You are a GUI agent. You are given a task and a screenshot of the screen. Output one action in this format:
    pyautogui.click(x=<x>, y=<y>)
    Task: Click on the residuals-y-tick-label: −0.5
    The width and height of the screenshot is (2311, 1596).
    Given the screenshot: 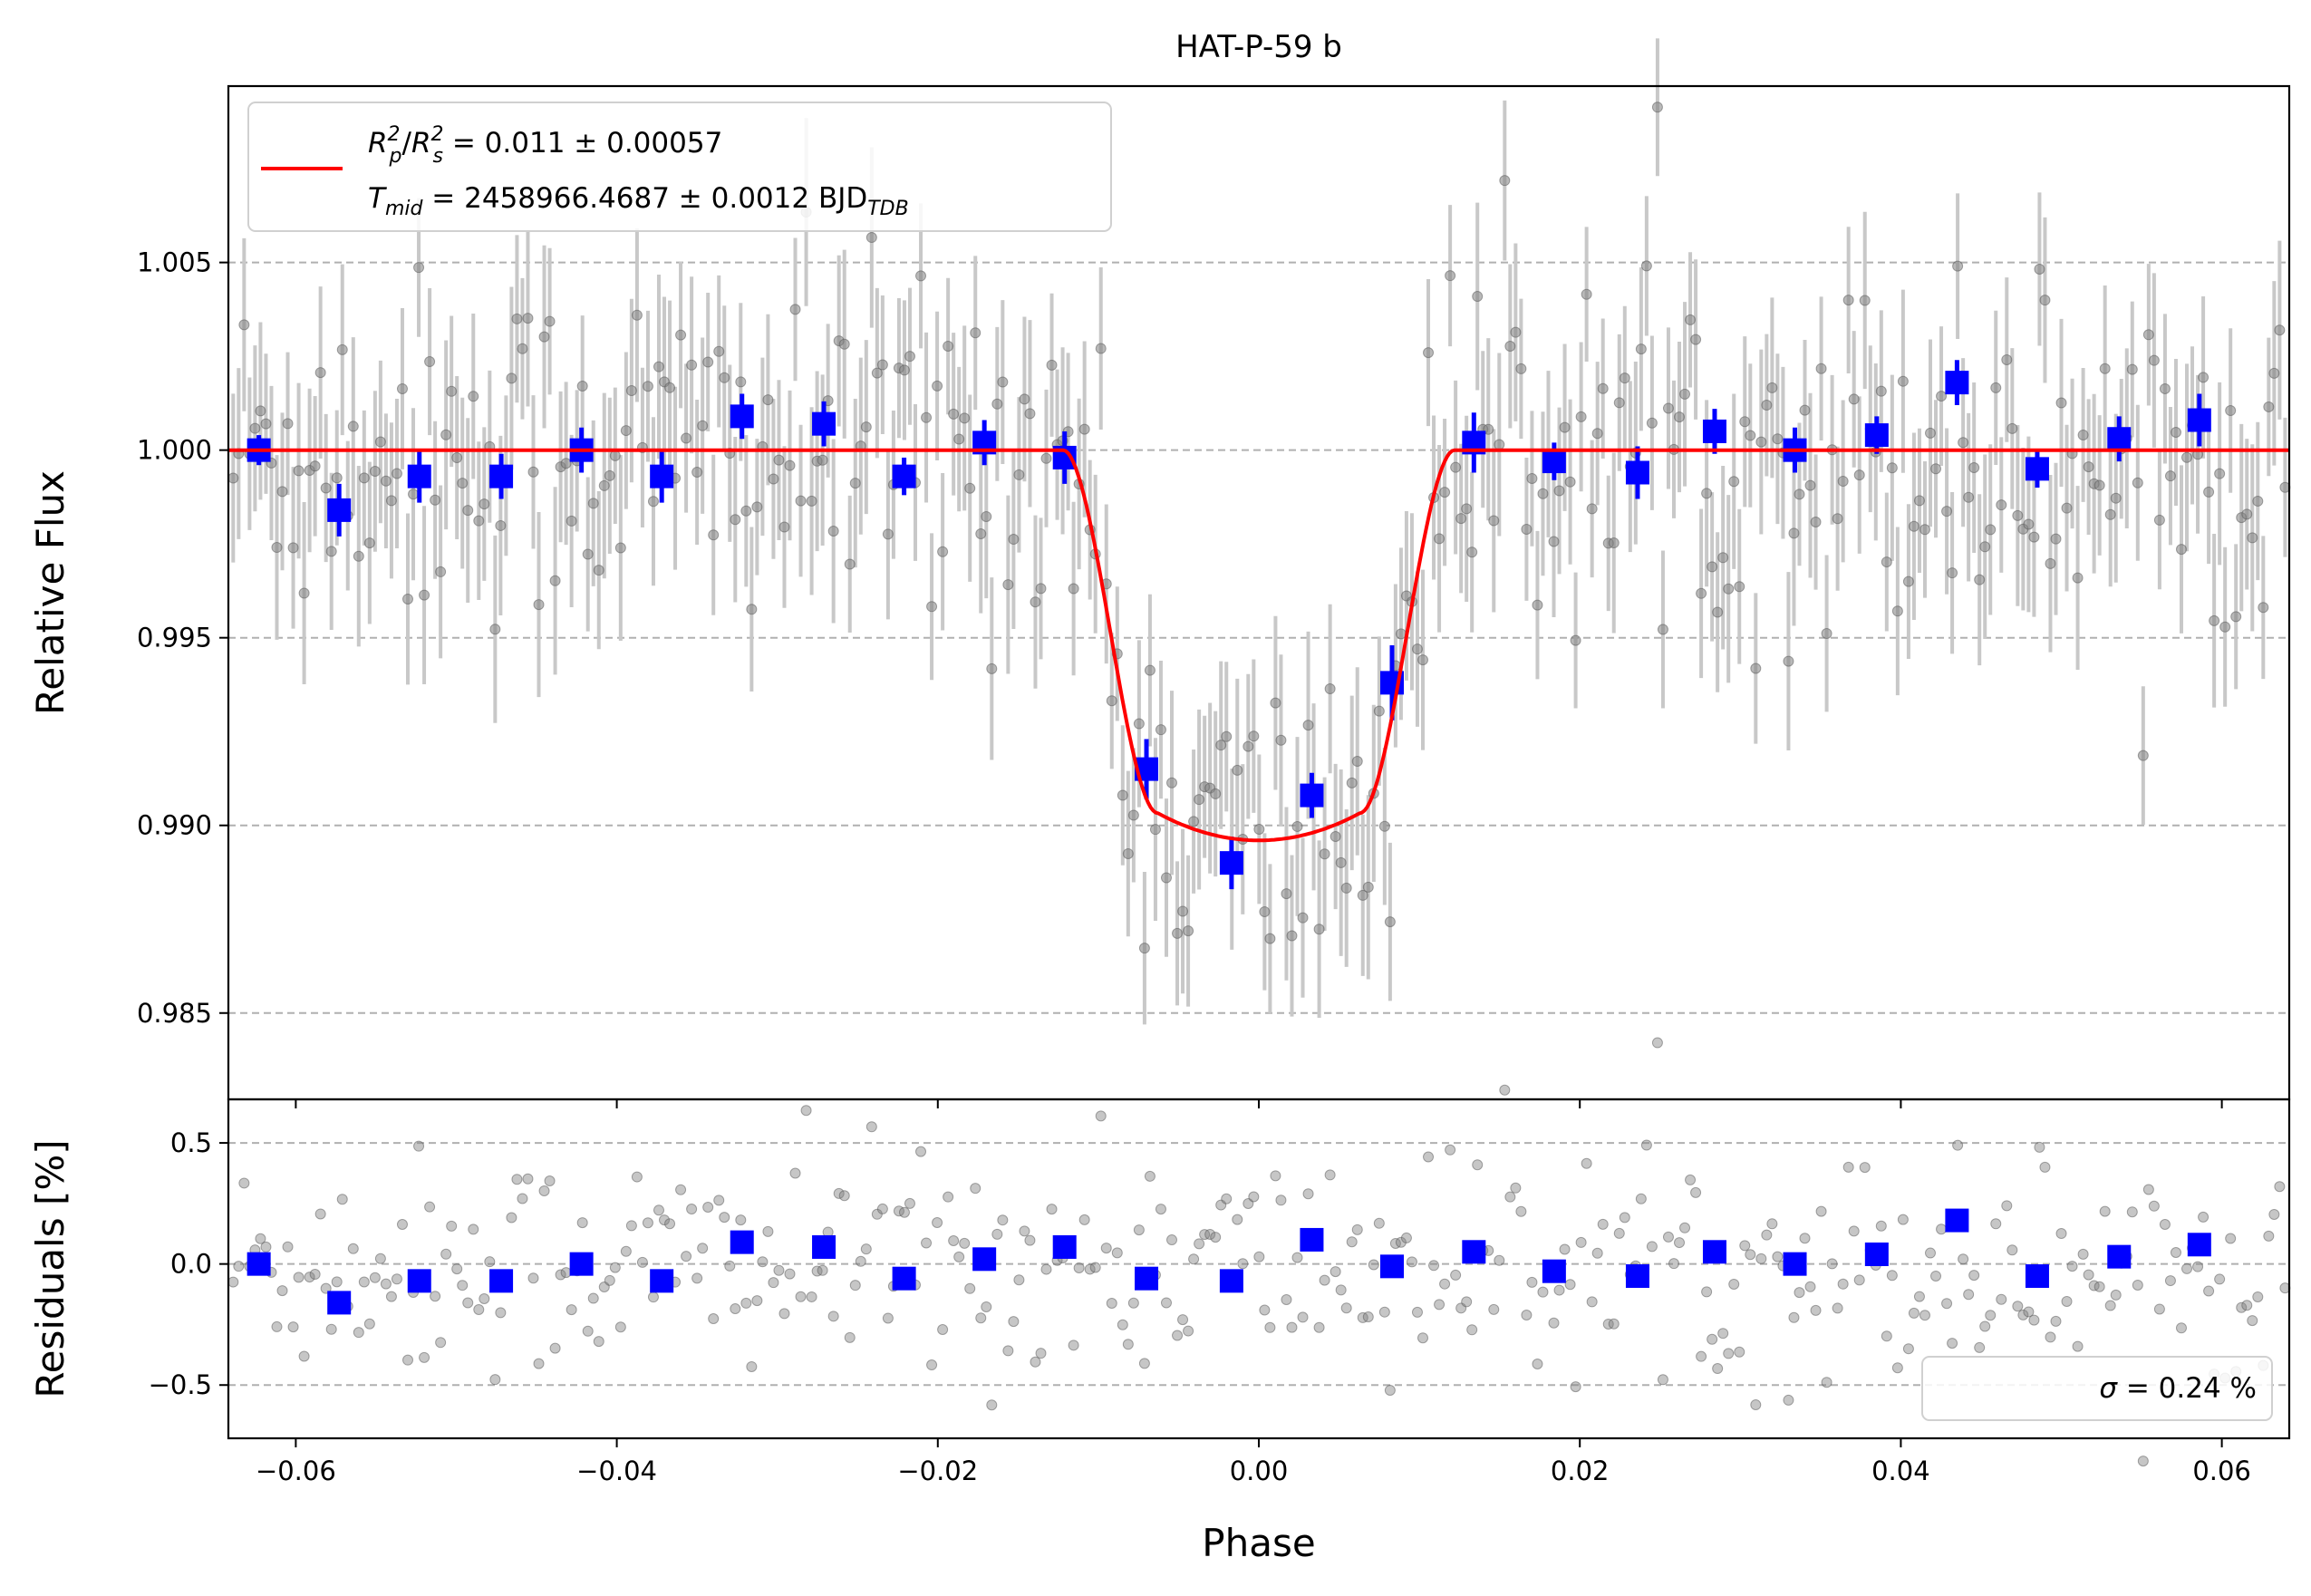 What is the action you would take?
    pyautogui.click(x=181, y=1384)
    